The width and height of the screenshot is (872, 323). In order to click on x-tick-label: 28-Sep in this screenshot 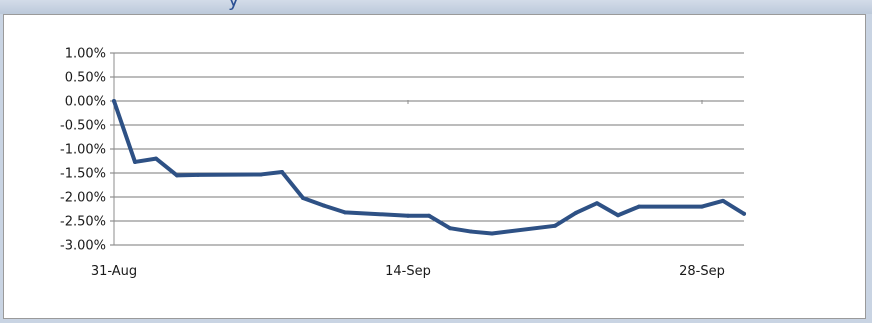, I will do `click(702, 271)`.